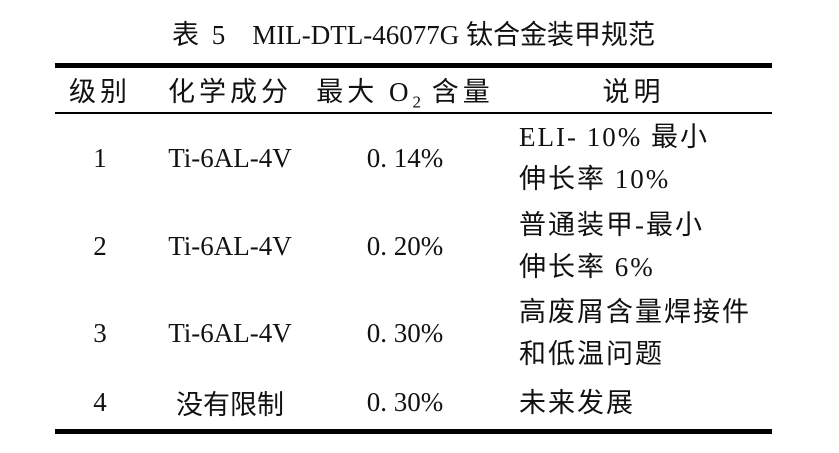 This screenshot has height=453, width=839. Describe the element at coordinates (591, 354) in the screenshot. I see `description-line: 和低温问题` at that location.